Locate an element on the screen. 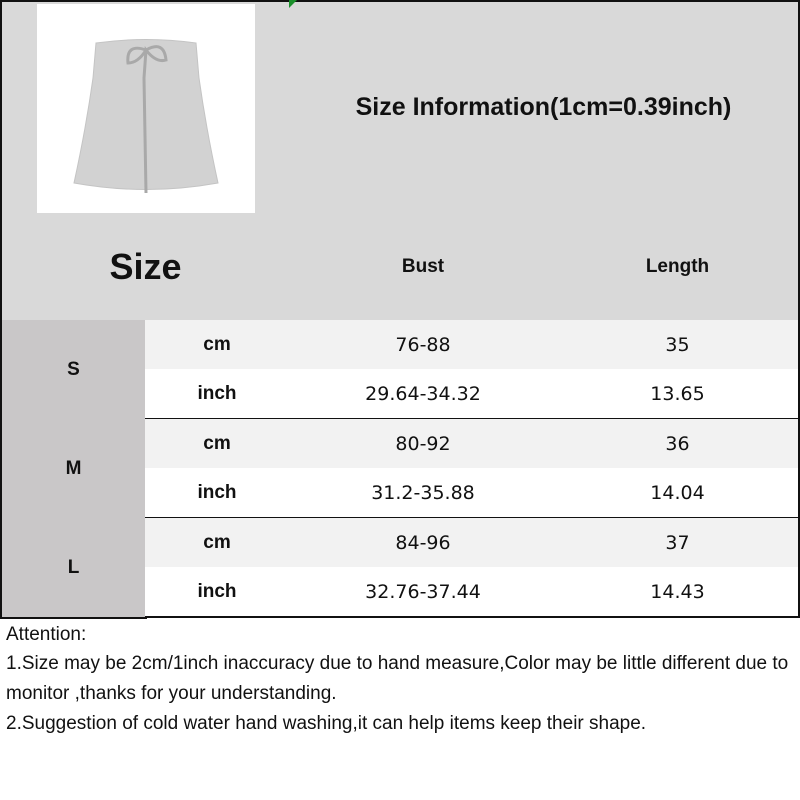 This screenshot has height=800, width=800. product-image-cell is located at coordinates (145, 107).